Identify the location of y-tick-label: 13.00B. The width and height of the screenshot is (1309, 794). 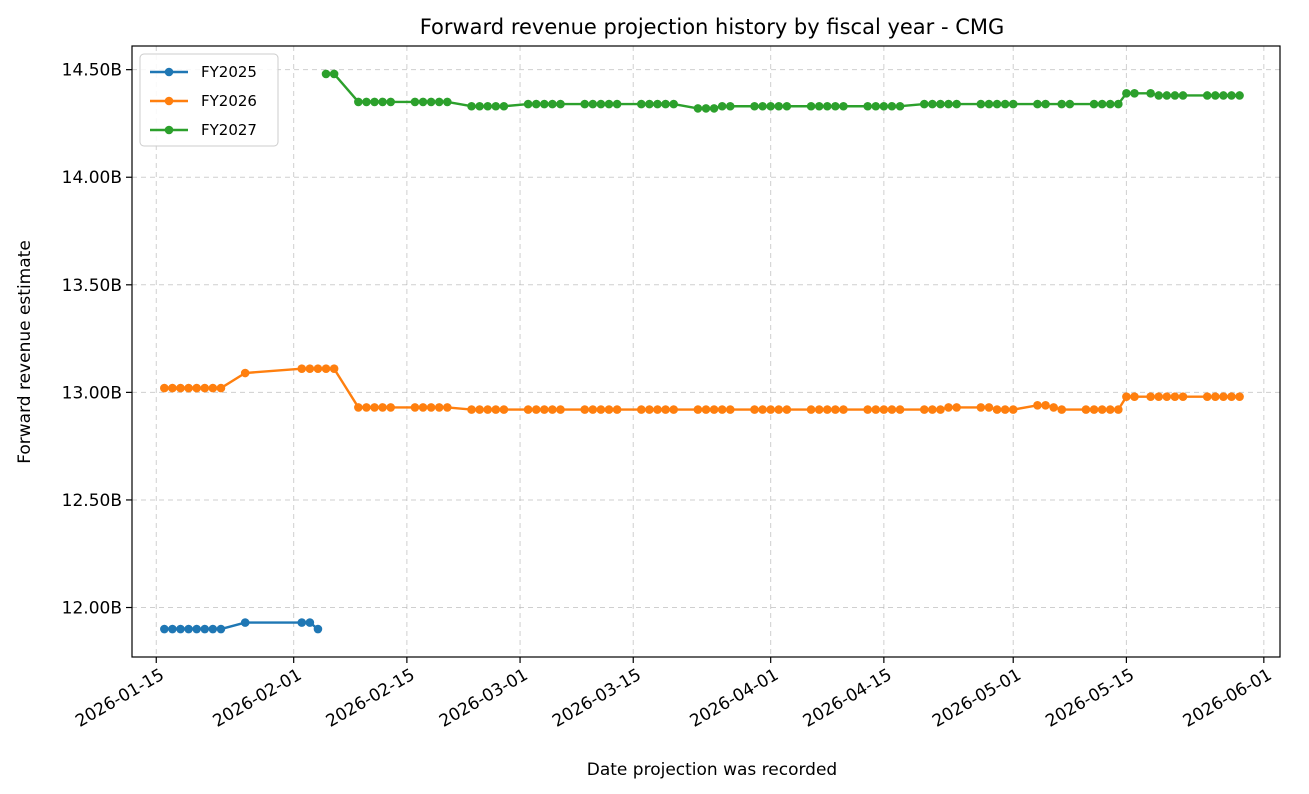
(92, 393).